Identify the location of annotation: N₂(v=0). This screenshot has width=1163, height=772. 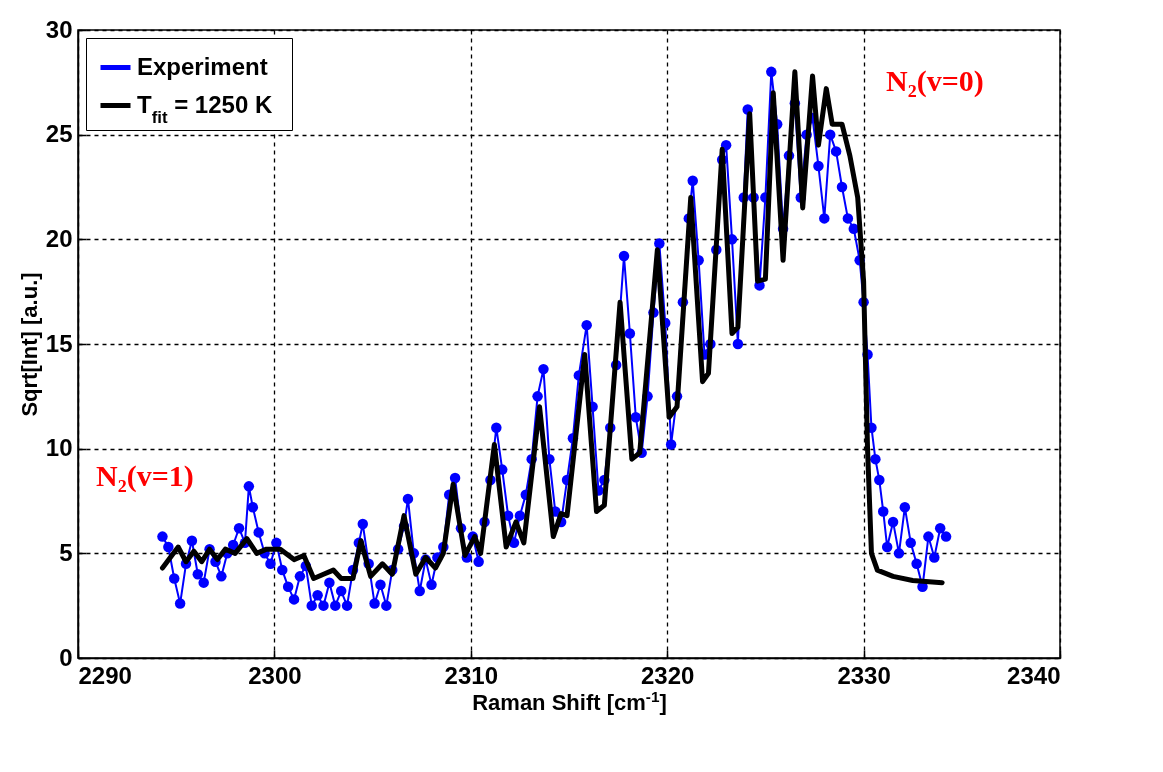
(935, 81).